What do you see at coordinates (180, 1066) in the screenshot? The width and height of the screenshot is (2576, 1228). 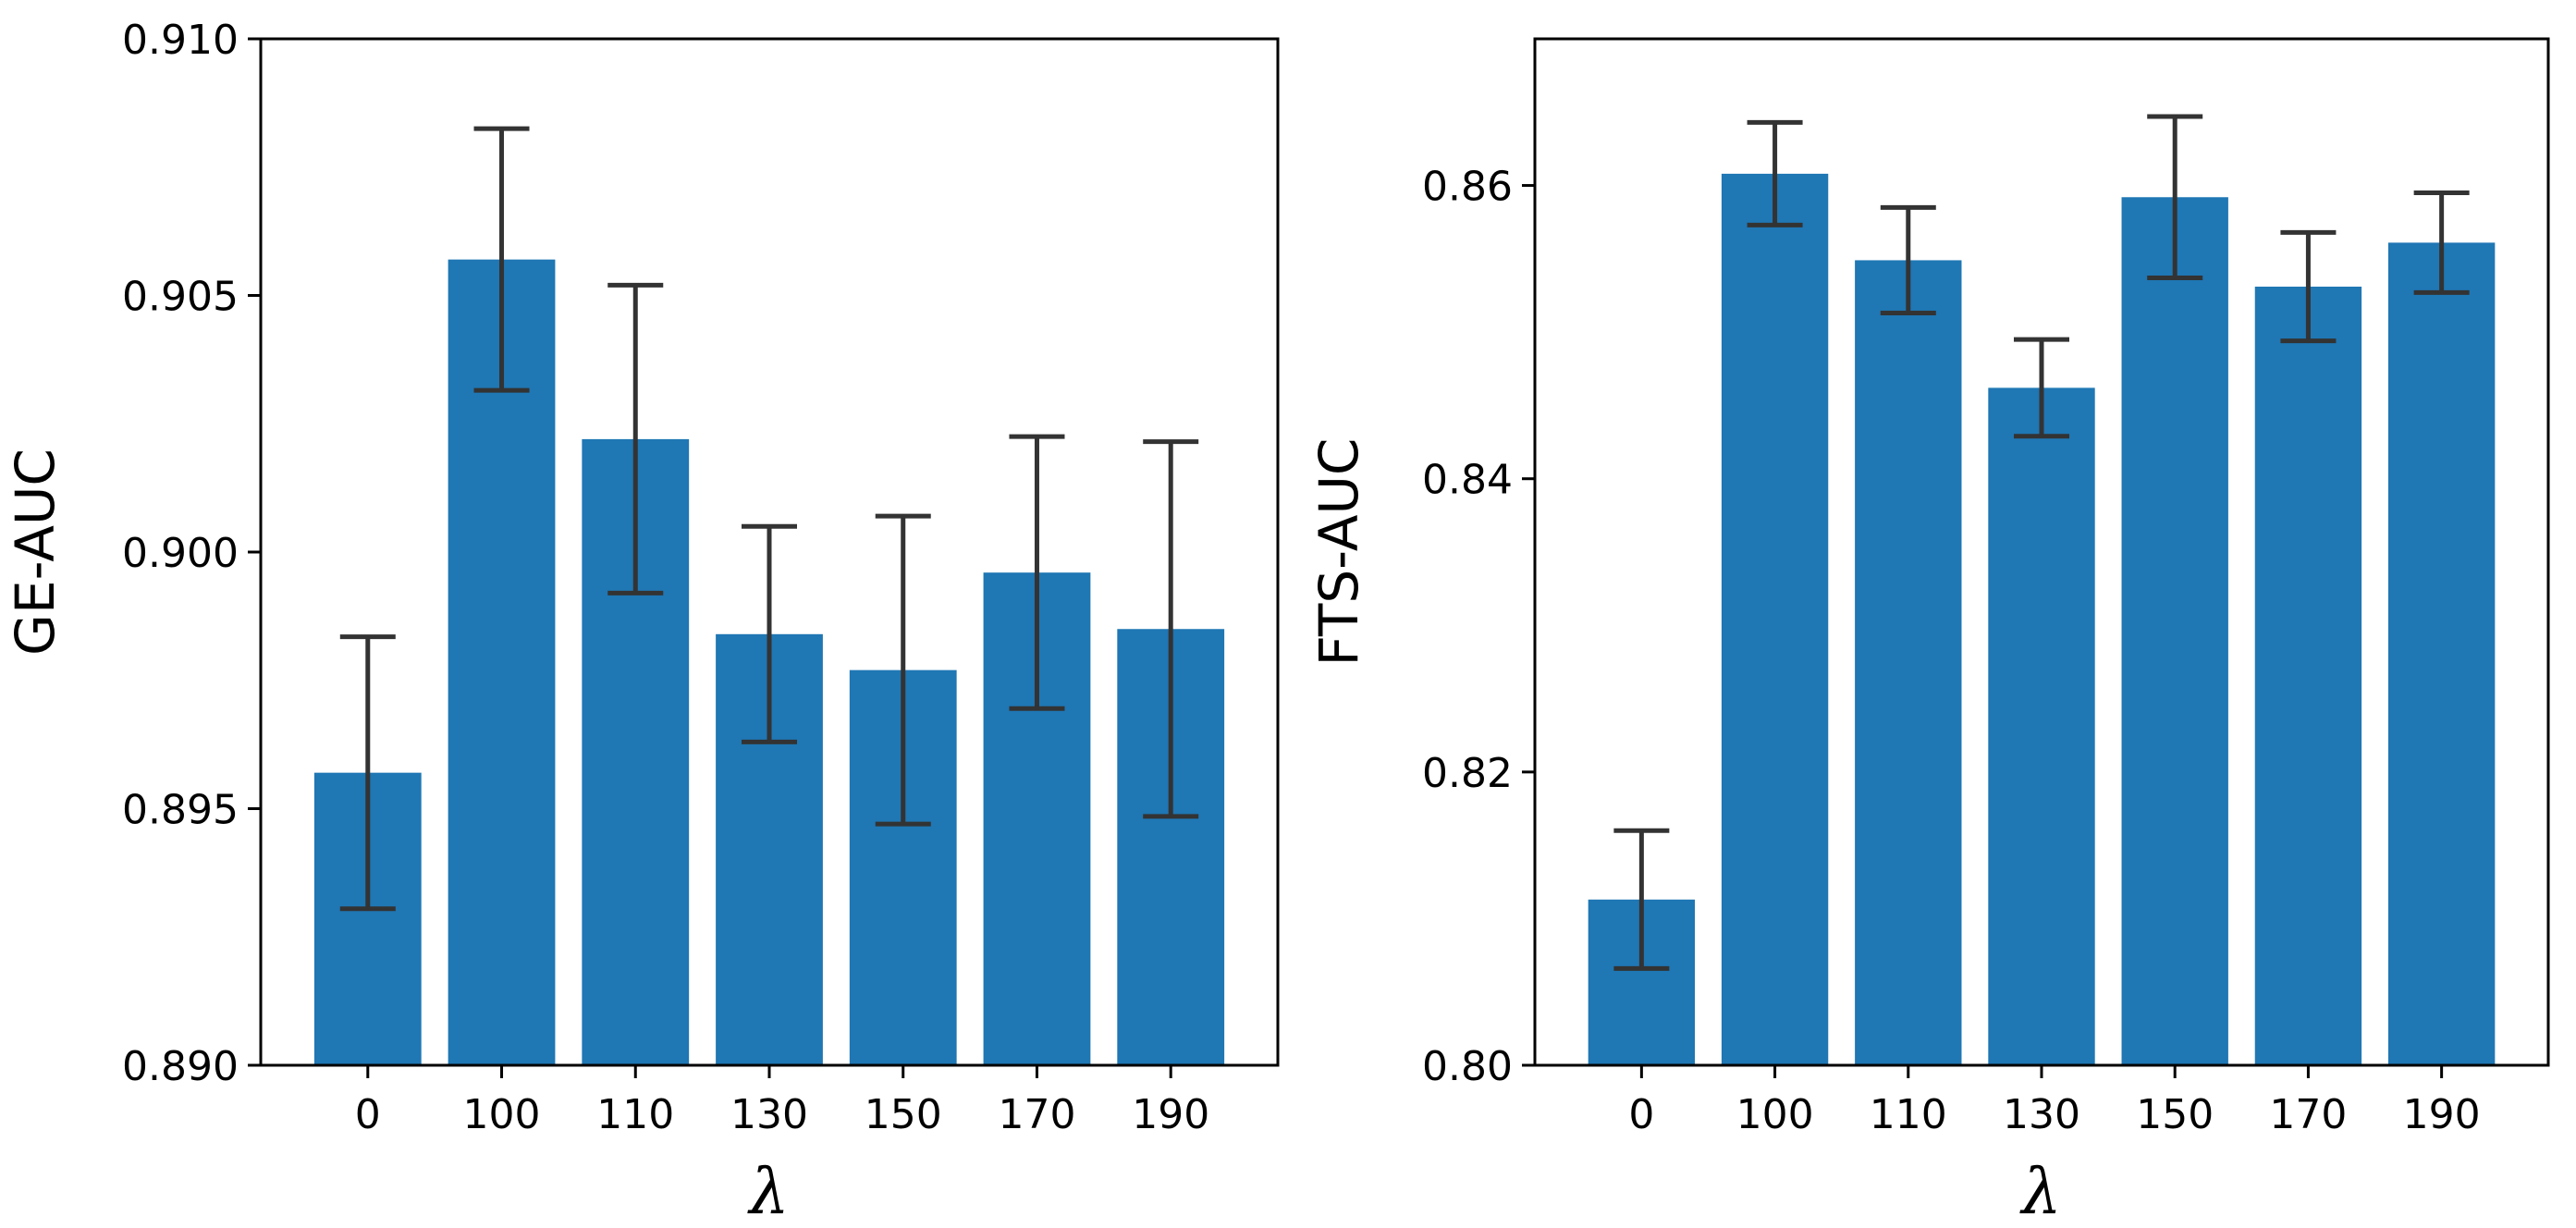 I see `y-tick-label: 0.890` at bounding box center [180, 1066].